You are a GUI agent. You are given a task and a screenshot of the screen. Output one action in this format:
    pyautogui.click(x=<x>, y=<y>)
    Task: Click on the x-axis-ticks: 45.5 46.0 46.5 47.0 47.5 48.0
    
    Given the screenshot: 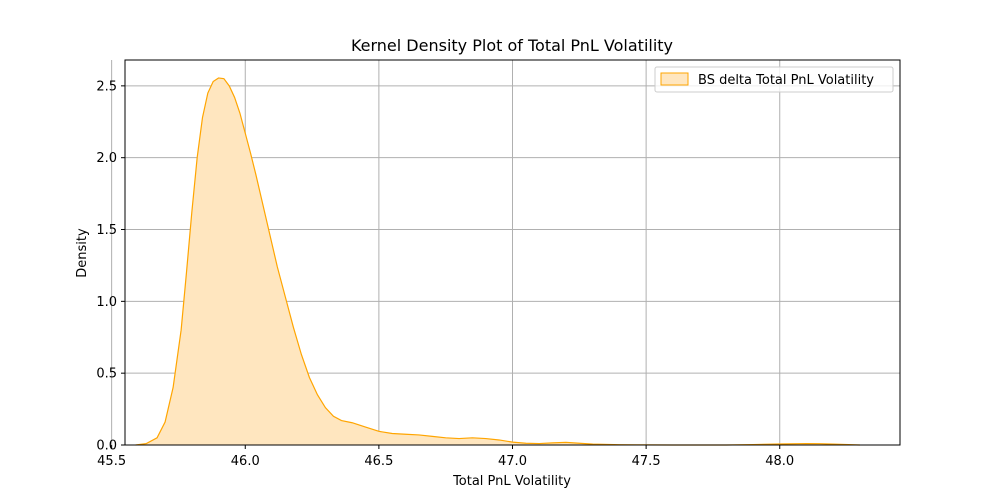 What is the action you would take?
    pyautogui.click(x=445, y=457)
    